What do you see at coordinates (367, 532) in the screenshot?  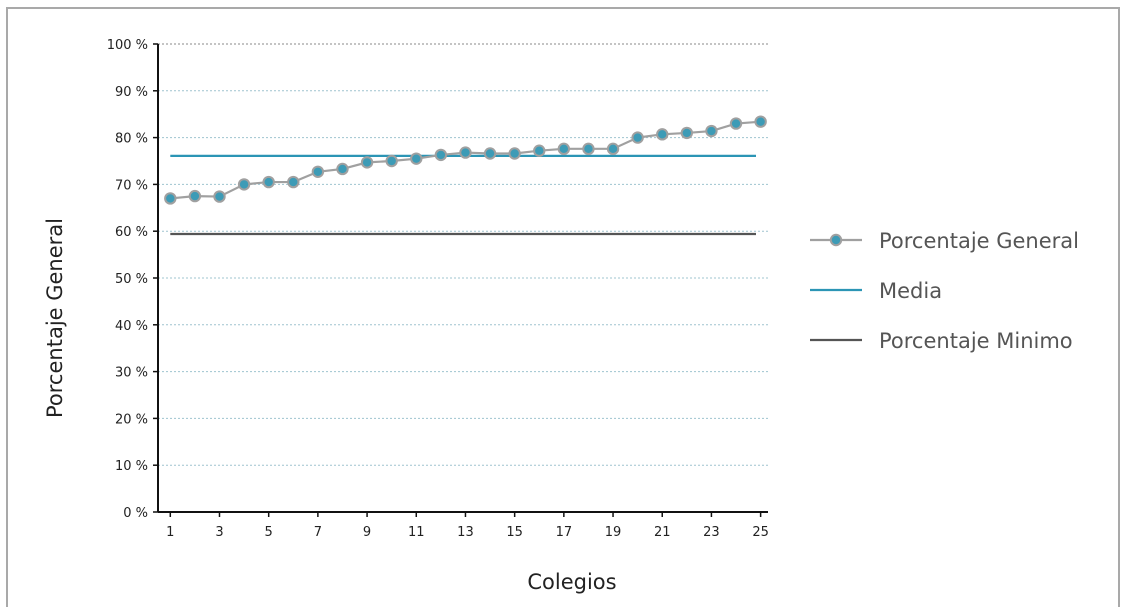 I see `x-tick-label: 9` at bounding box center [367, 532].